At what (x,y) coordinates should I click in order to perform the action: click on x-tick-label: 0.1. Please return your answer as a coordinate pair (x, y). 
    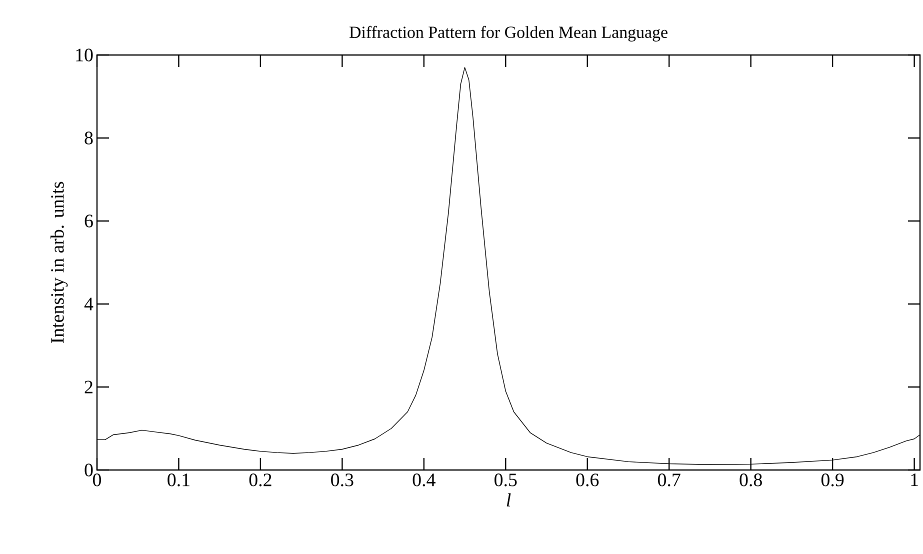
    Looking at the image, I should click on (179, 480).